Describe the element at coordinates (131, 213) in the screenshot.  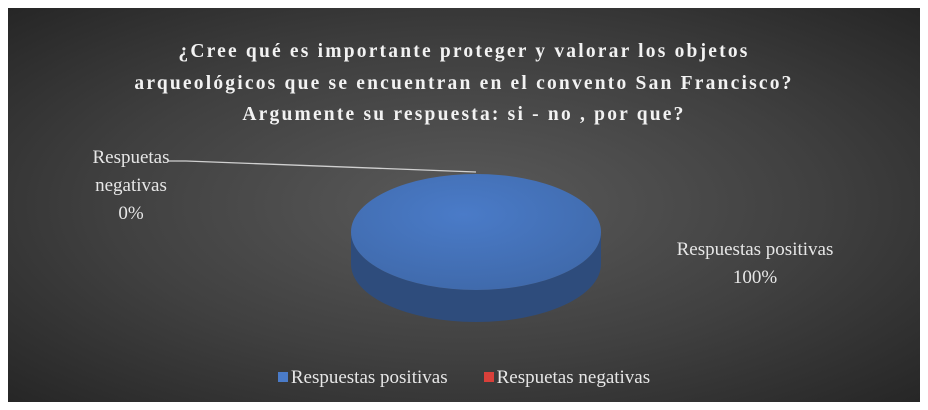
I see `data-label-value: 0%` at that location.